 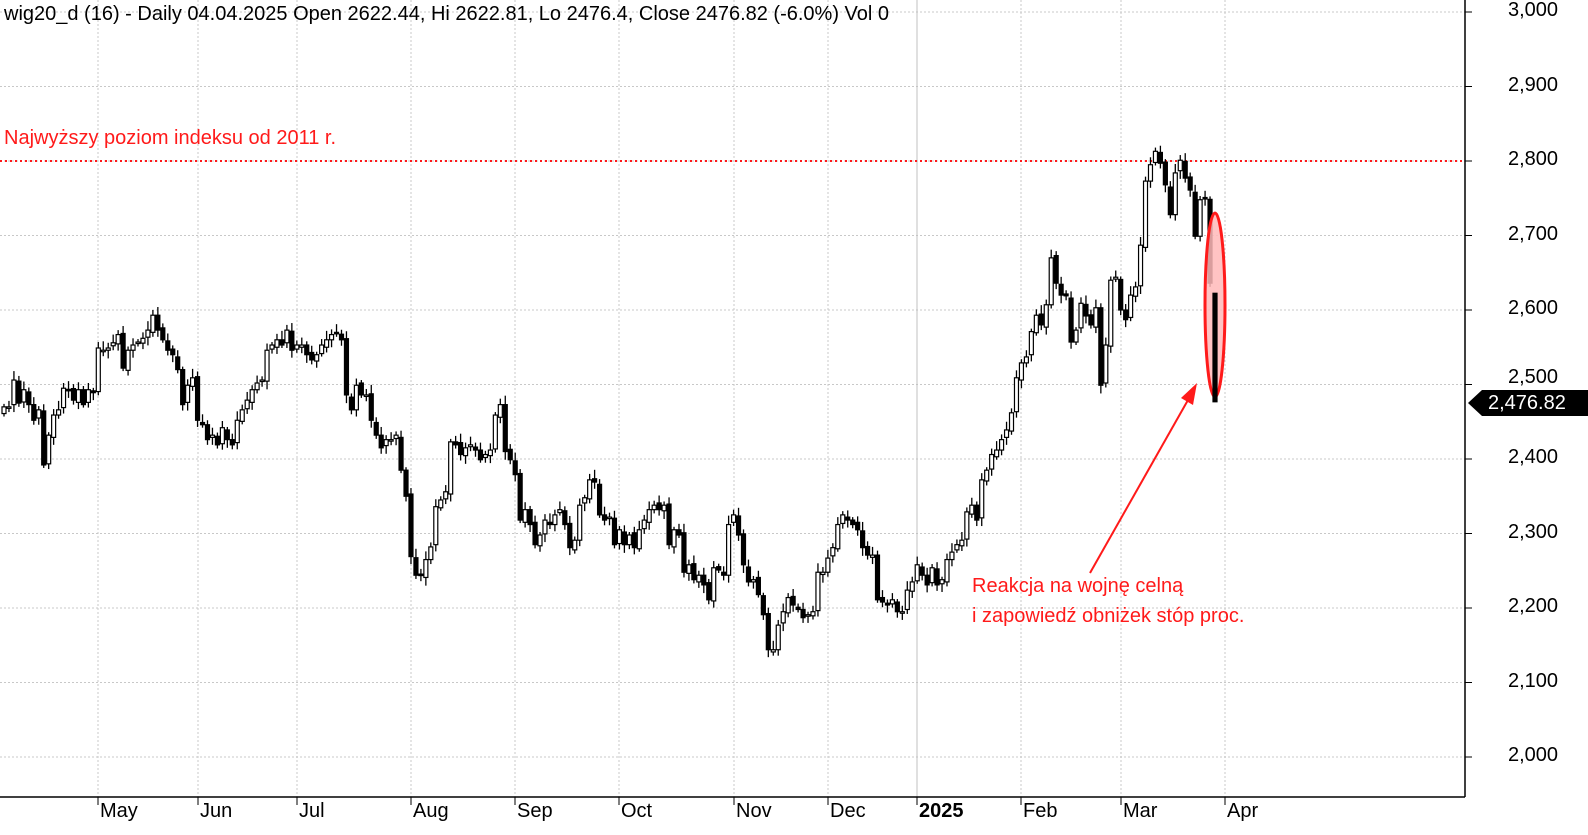 I want to click on last-candle, so click(x=1215, y=347).